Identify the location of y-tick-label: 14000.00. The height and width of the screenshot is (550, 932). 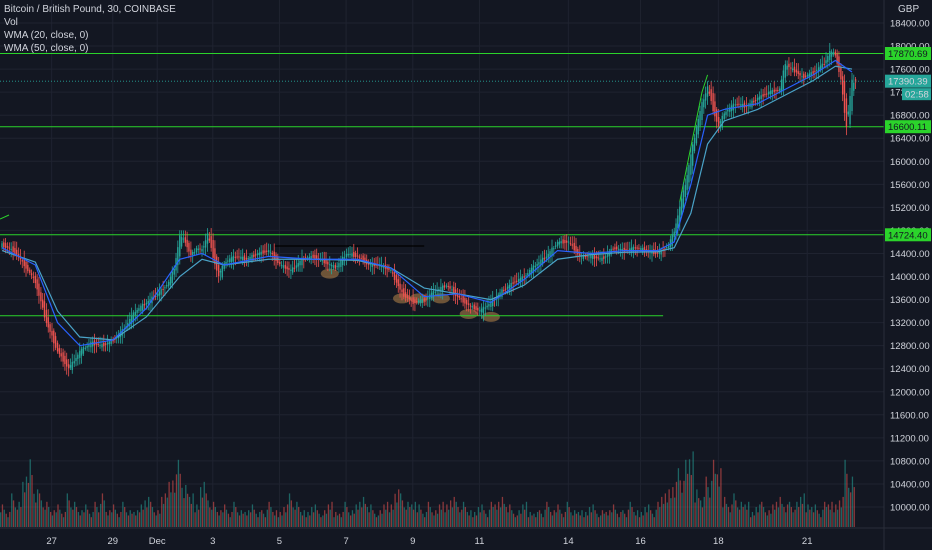
(910, 277).